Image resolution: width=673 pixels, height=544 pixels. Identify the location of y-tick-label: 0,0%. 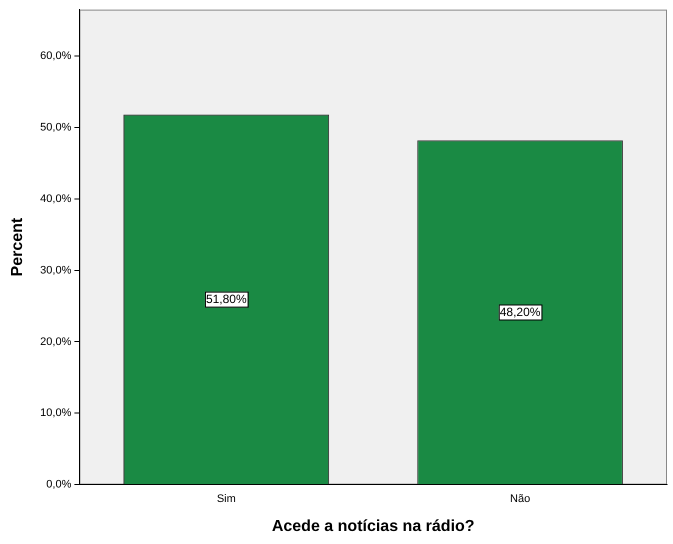
(59, 484).